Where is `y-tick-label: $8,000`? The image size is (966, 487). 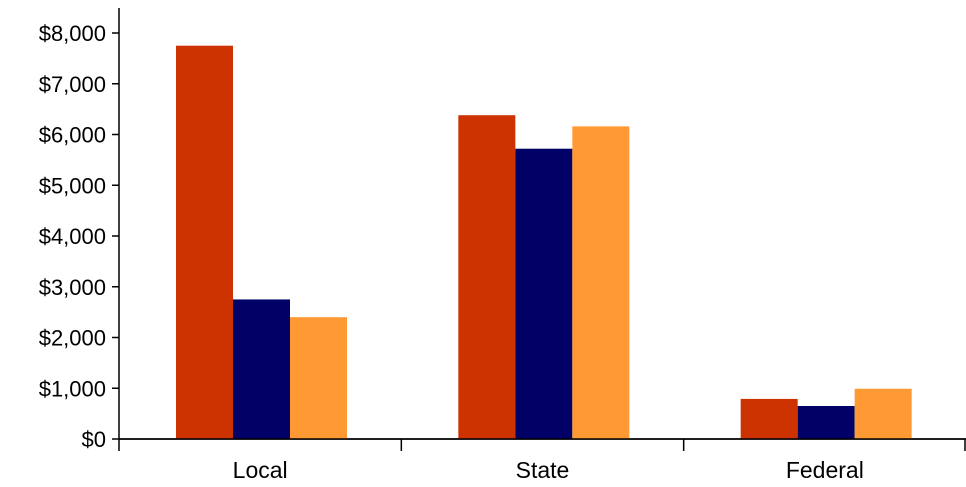 y-tick-label: $8,000 is located at coordinates (72, 33).